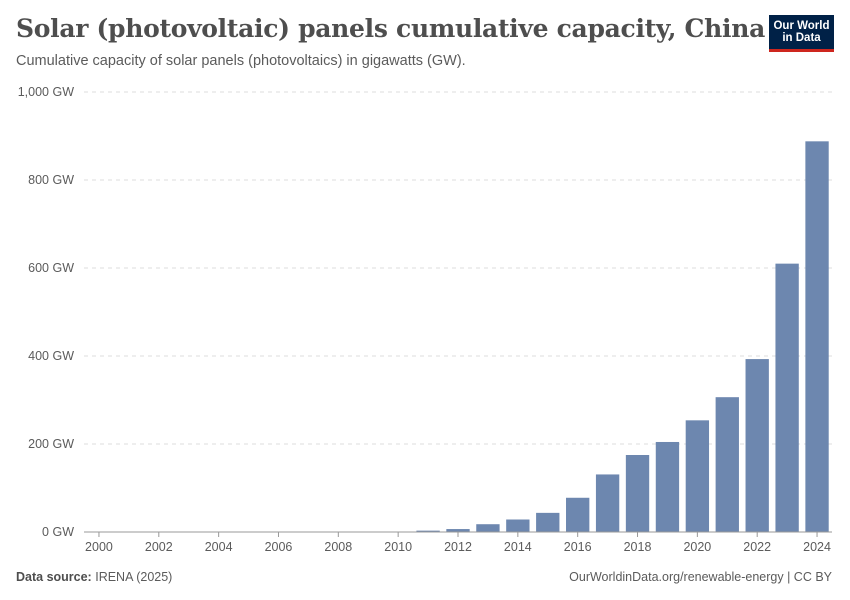 The width and height of the screenshot is (850, 600). Describe the element at coordinates (757, 445) in the screenshot. I see `bar-2022` at that location.